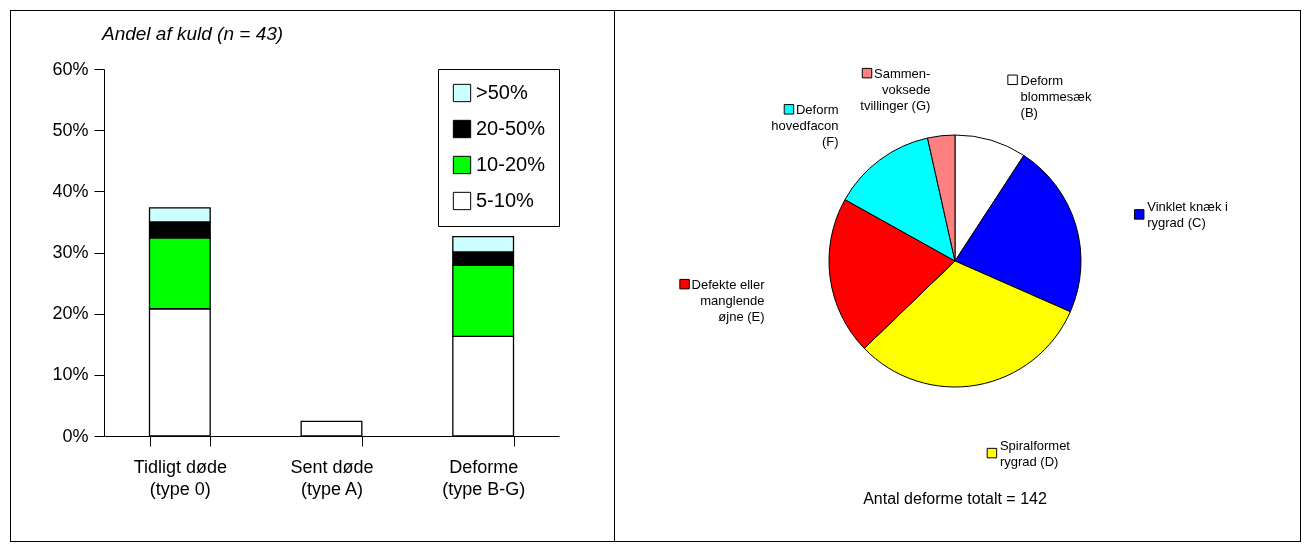  I want to click on legend-label: 10-20%, so click(511, 164).